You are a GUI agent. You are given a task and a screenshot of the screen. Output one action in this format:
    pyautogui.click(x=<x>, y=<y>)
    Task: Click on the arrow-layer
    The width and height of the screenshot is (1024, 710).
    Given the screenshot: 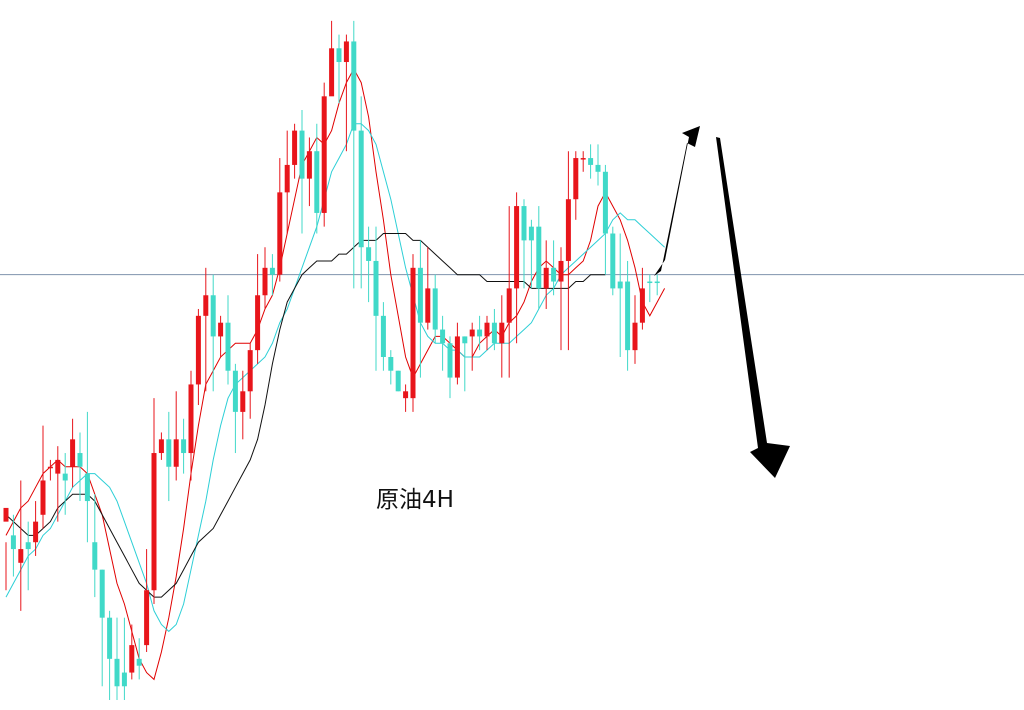 What is the action you would take?
    pyautogui.click(x=722, y=302)
    